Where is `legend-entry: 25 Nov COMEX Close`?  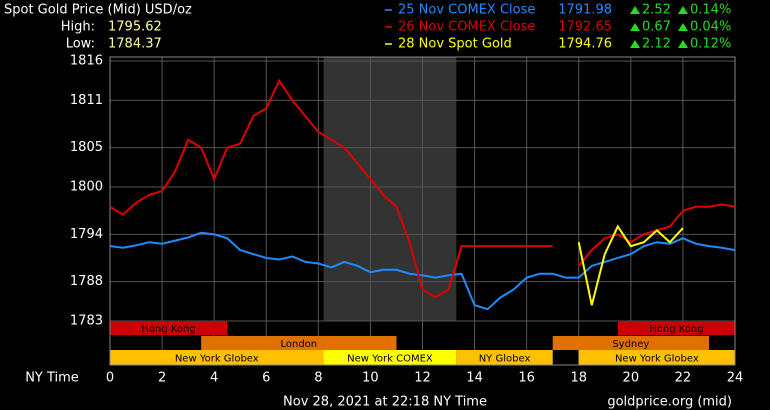
legend-entry: 25 Nov COMEX Close is located at coordinates (466, 10).